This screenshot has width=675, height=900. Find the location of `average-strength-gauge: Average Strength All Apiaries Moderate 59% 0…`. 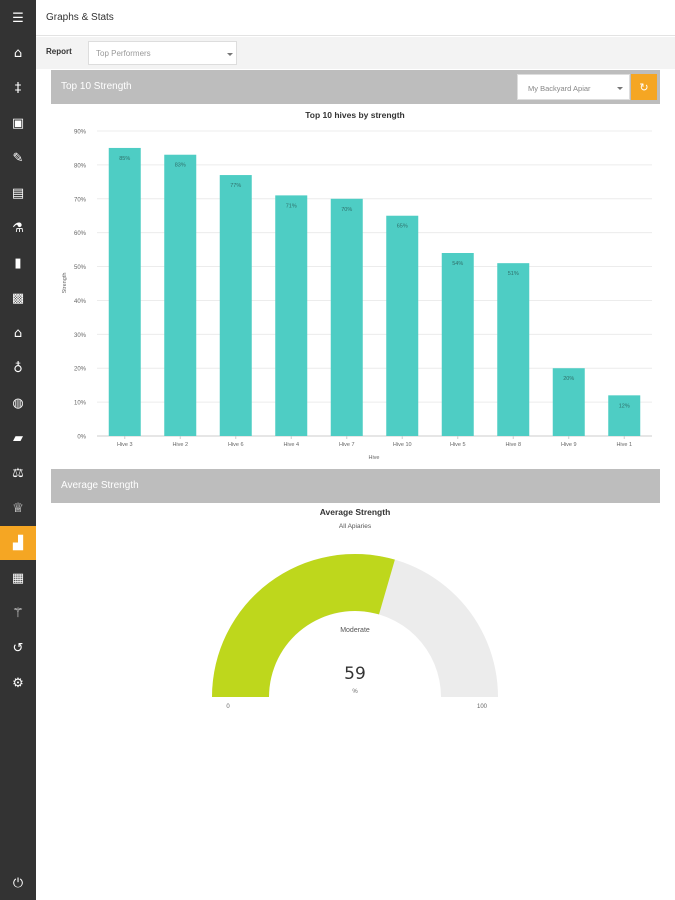

average-strength-gauge: Average Strength All Apiaries Moderate 59% 0… is located at coordinates (355, 608).